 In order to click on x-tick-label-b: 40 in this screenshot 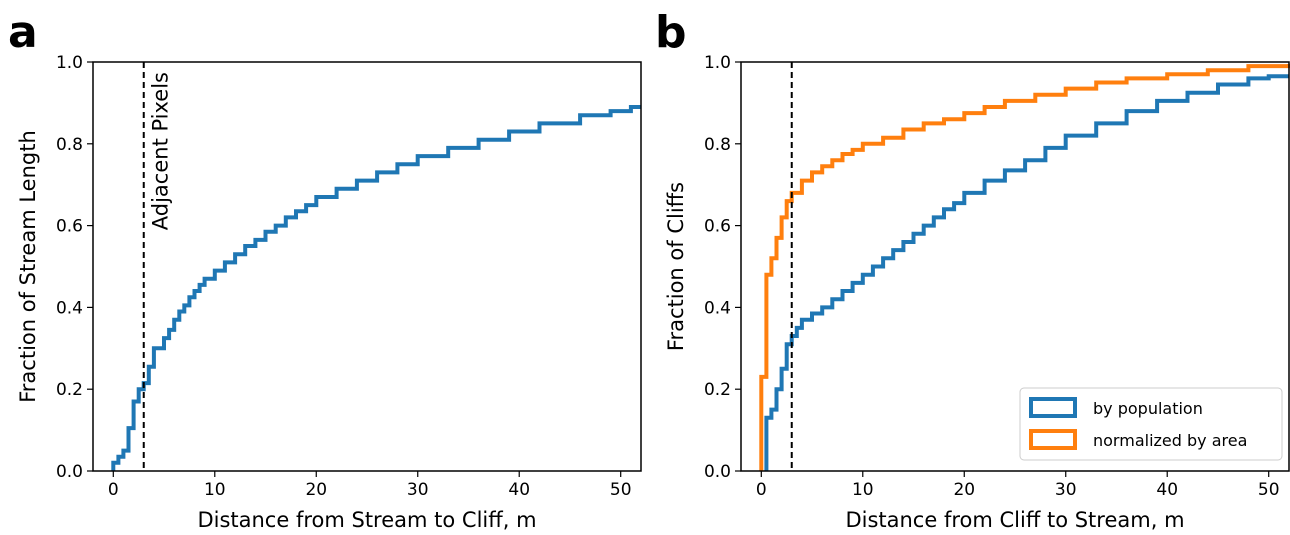, I will do `click(1167, 490)`.